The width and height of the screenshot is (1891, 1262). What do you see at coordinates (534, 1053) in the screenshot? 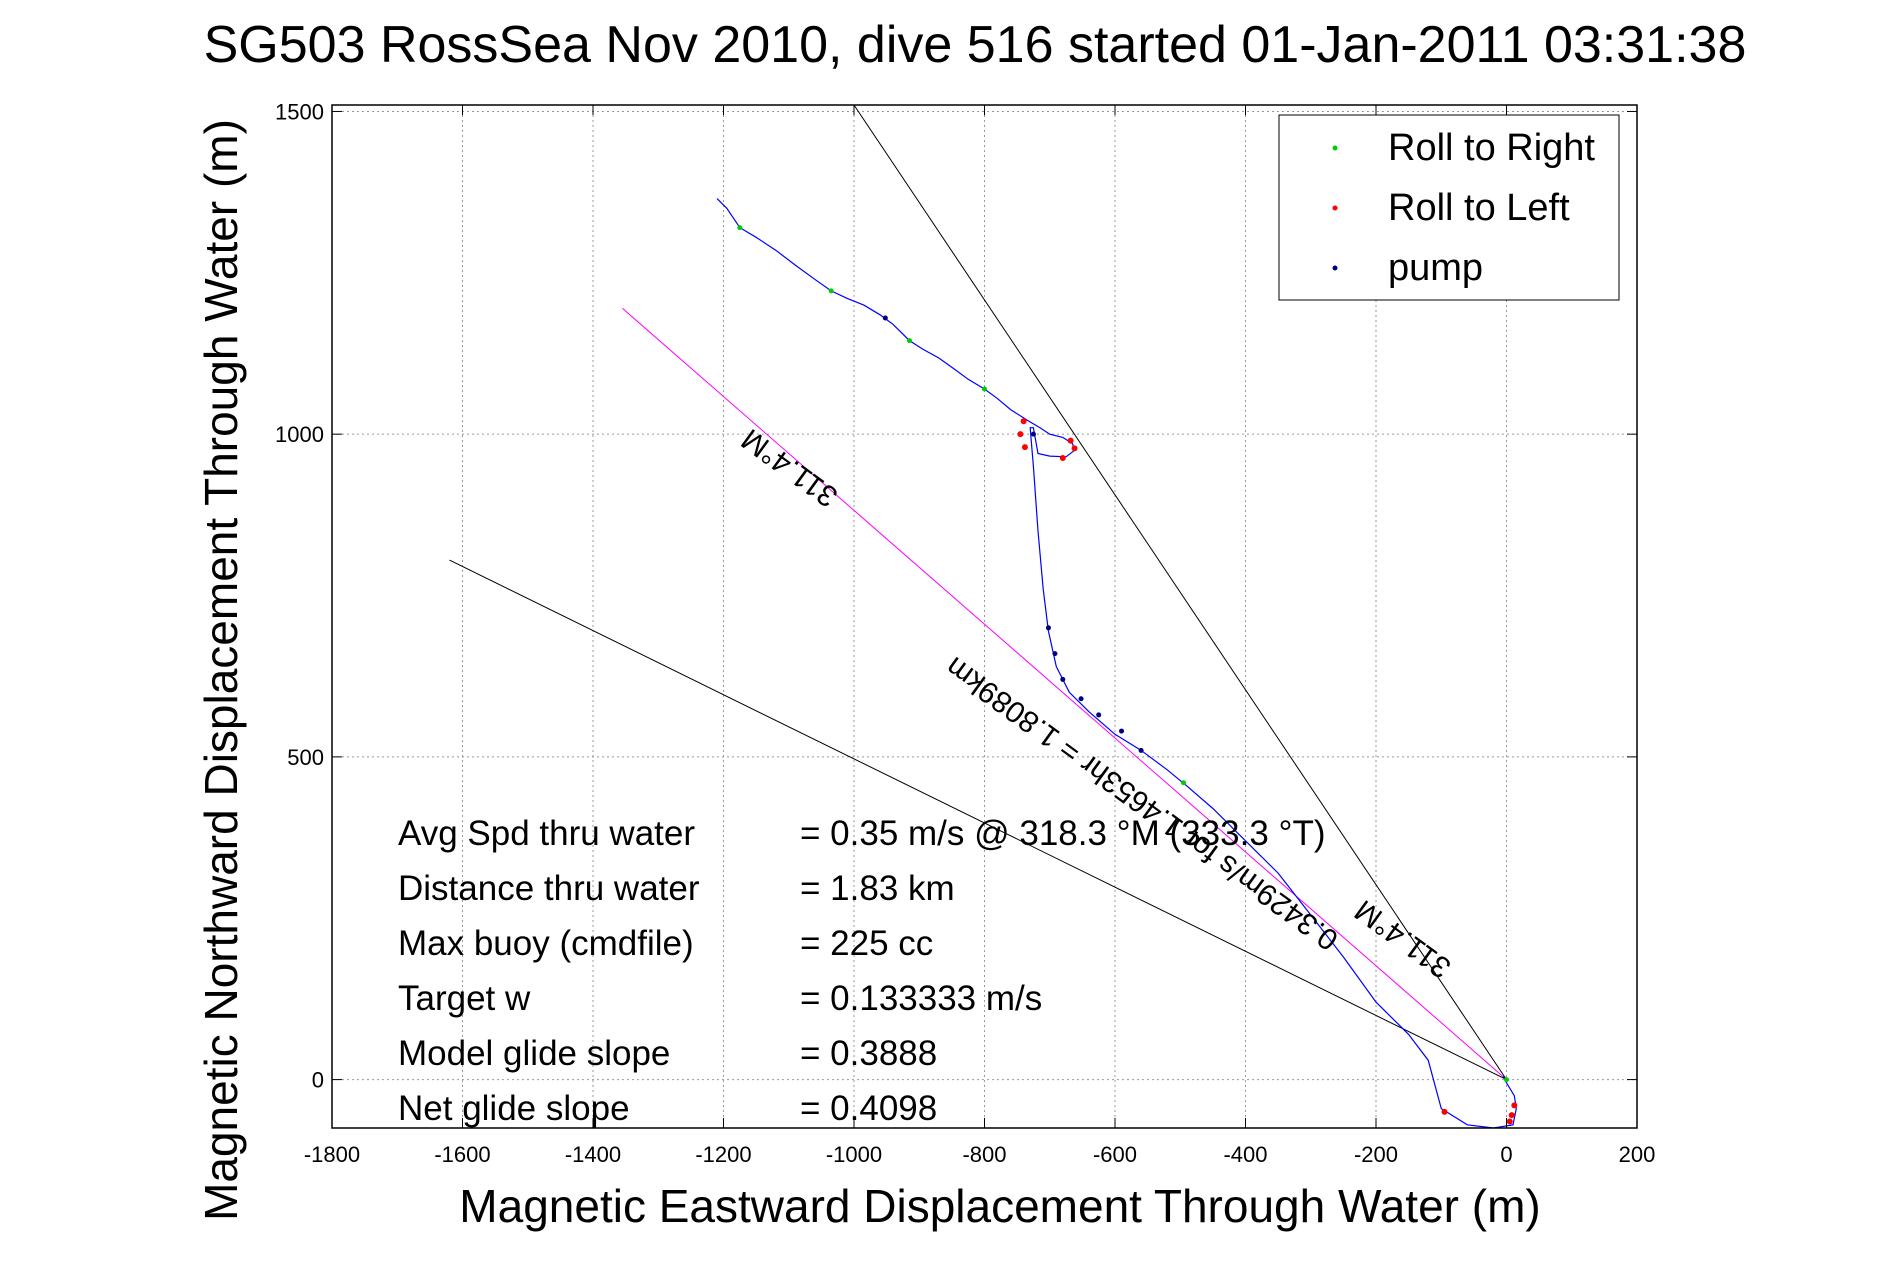
I see `stat-label: Model glide slope` at bounding box center [534, 1053].